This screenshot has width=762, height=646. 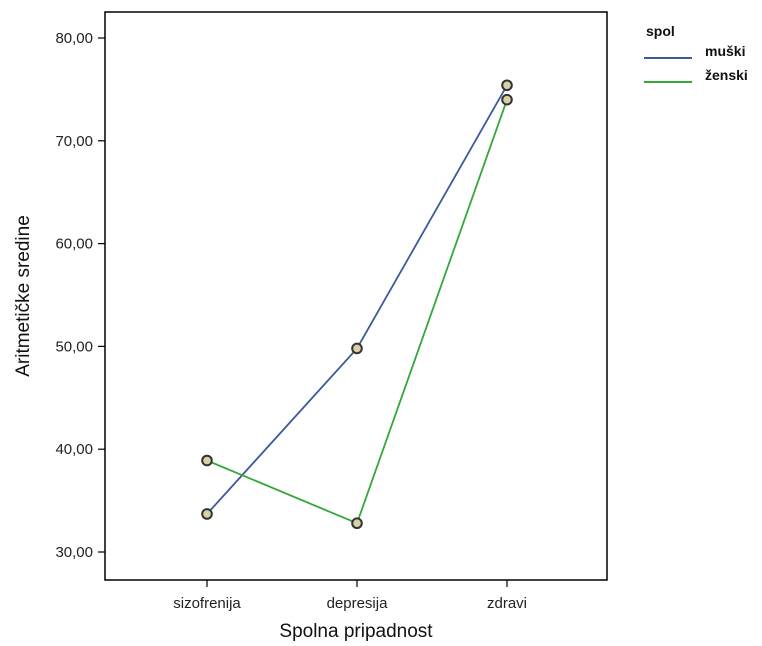 I want to click on y-axis: 30,00 40,00 50,00 60,00 70,00 80,00, so click(x=80, y=295).